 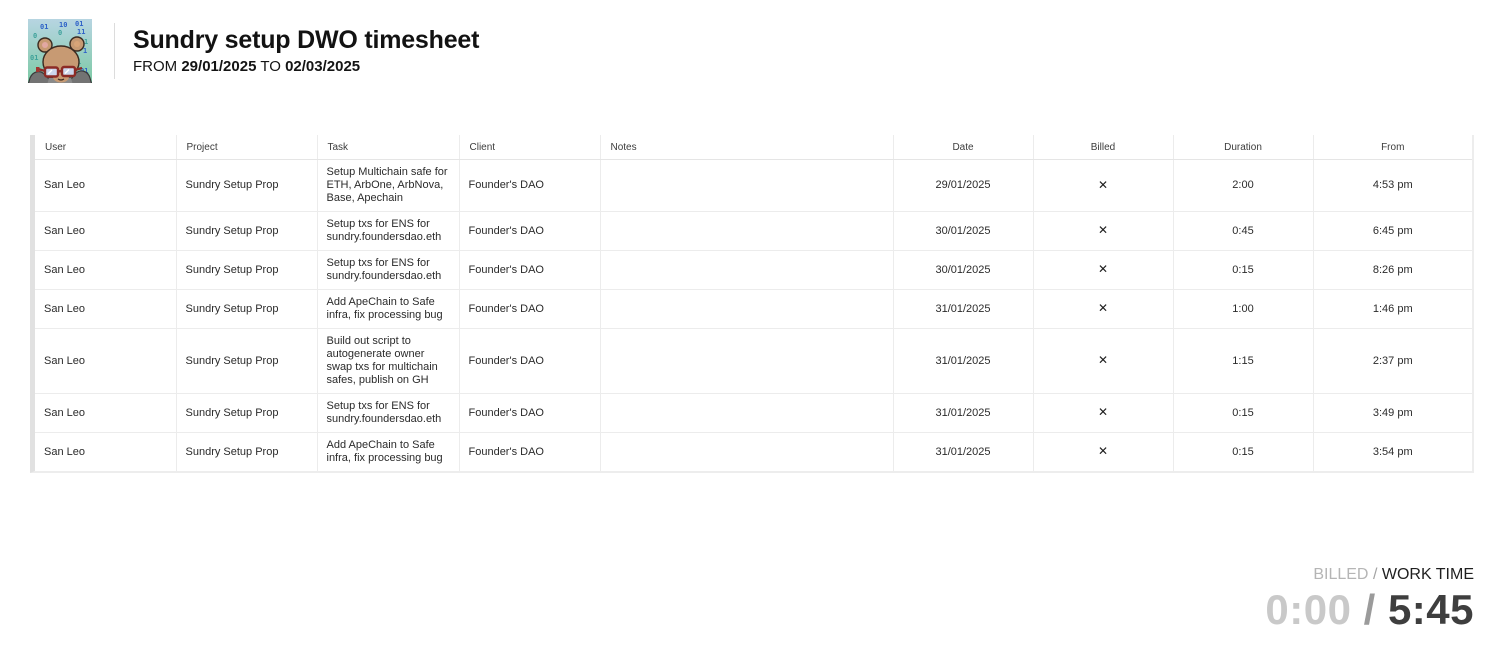 What do you see at coordinates (81, 32) in the screenshot?
I see `binary-digit: 11` at bounding box center [81, 32].